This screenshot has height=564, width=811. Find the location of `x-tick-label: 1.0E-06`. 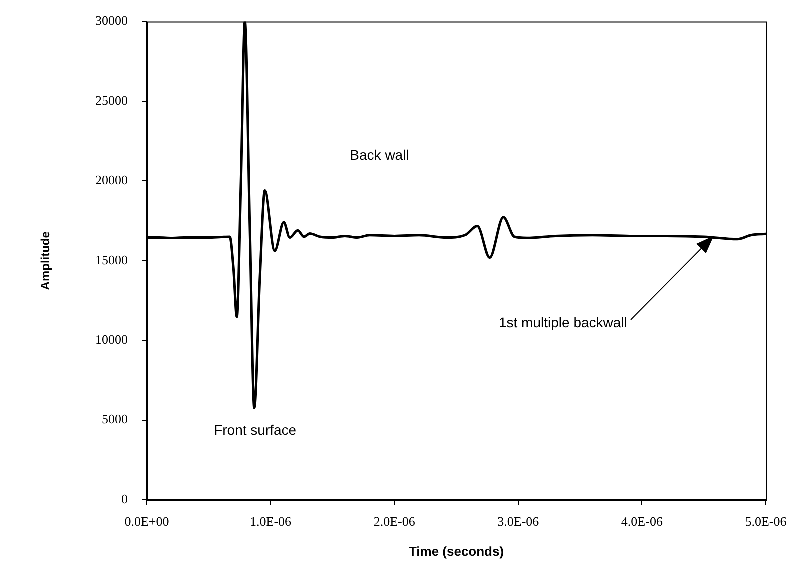

x-tick-label: 1.0E-06 is located at coordinates (271, 522).